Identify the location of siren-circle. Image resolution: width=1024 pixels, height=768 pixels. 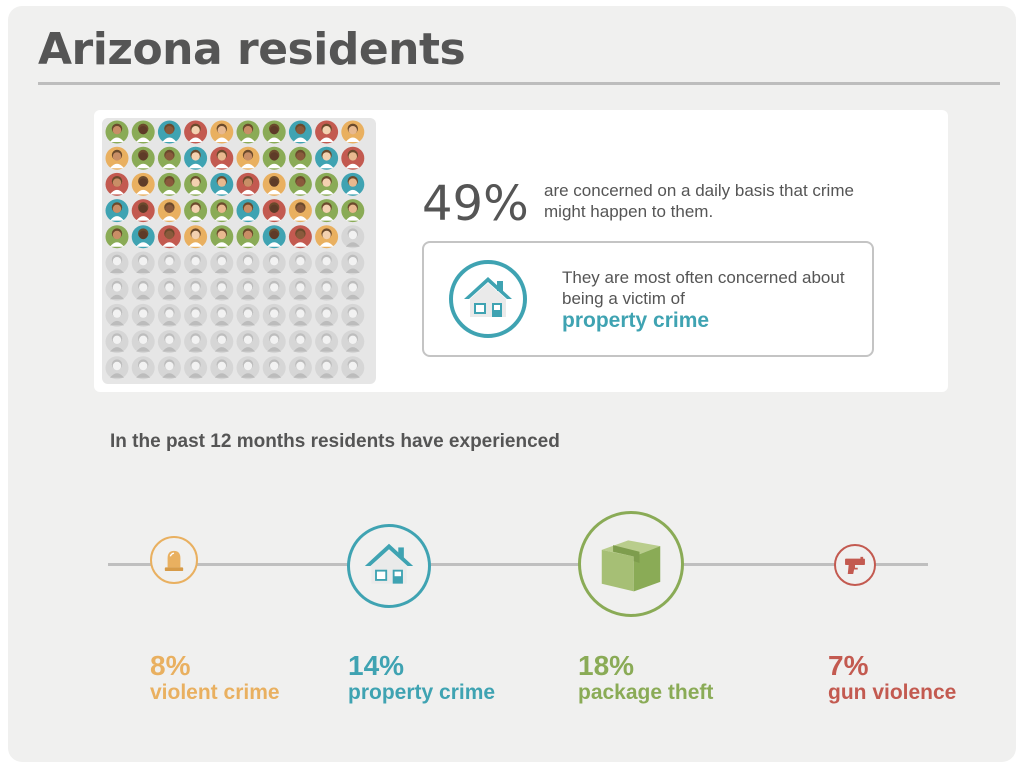
(174, 560).